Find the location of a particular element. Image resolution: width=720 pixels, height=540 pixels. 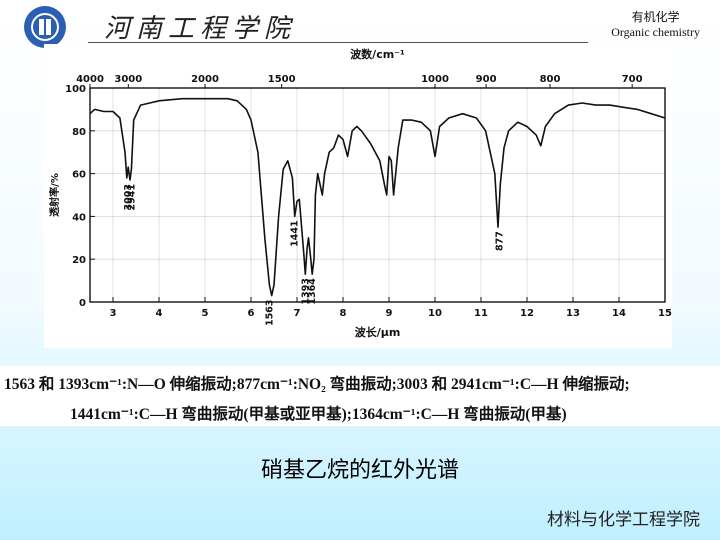

top-tick-label: 800 is located at coordinates (550, 79).